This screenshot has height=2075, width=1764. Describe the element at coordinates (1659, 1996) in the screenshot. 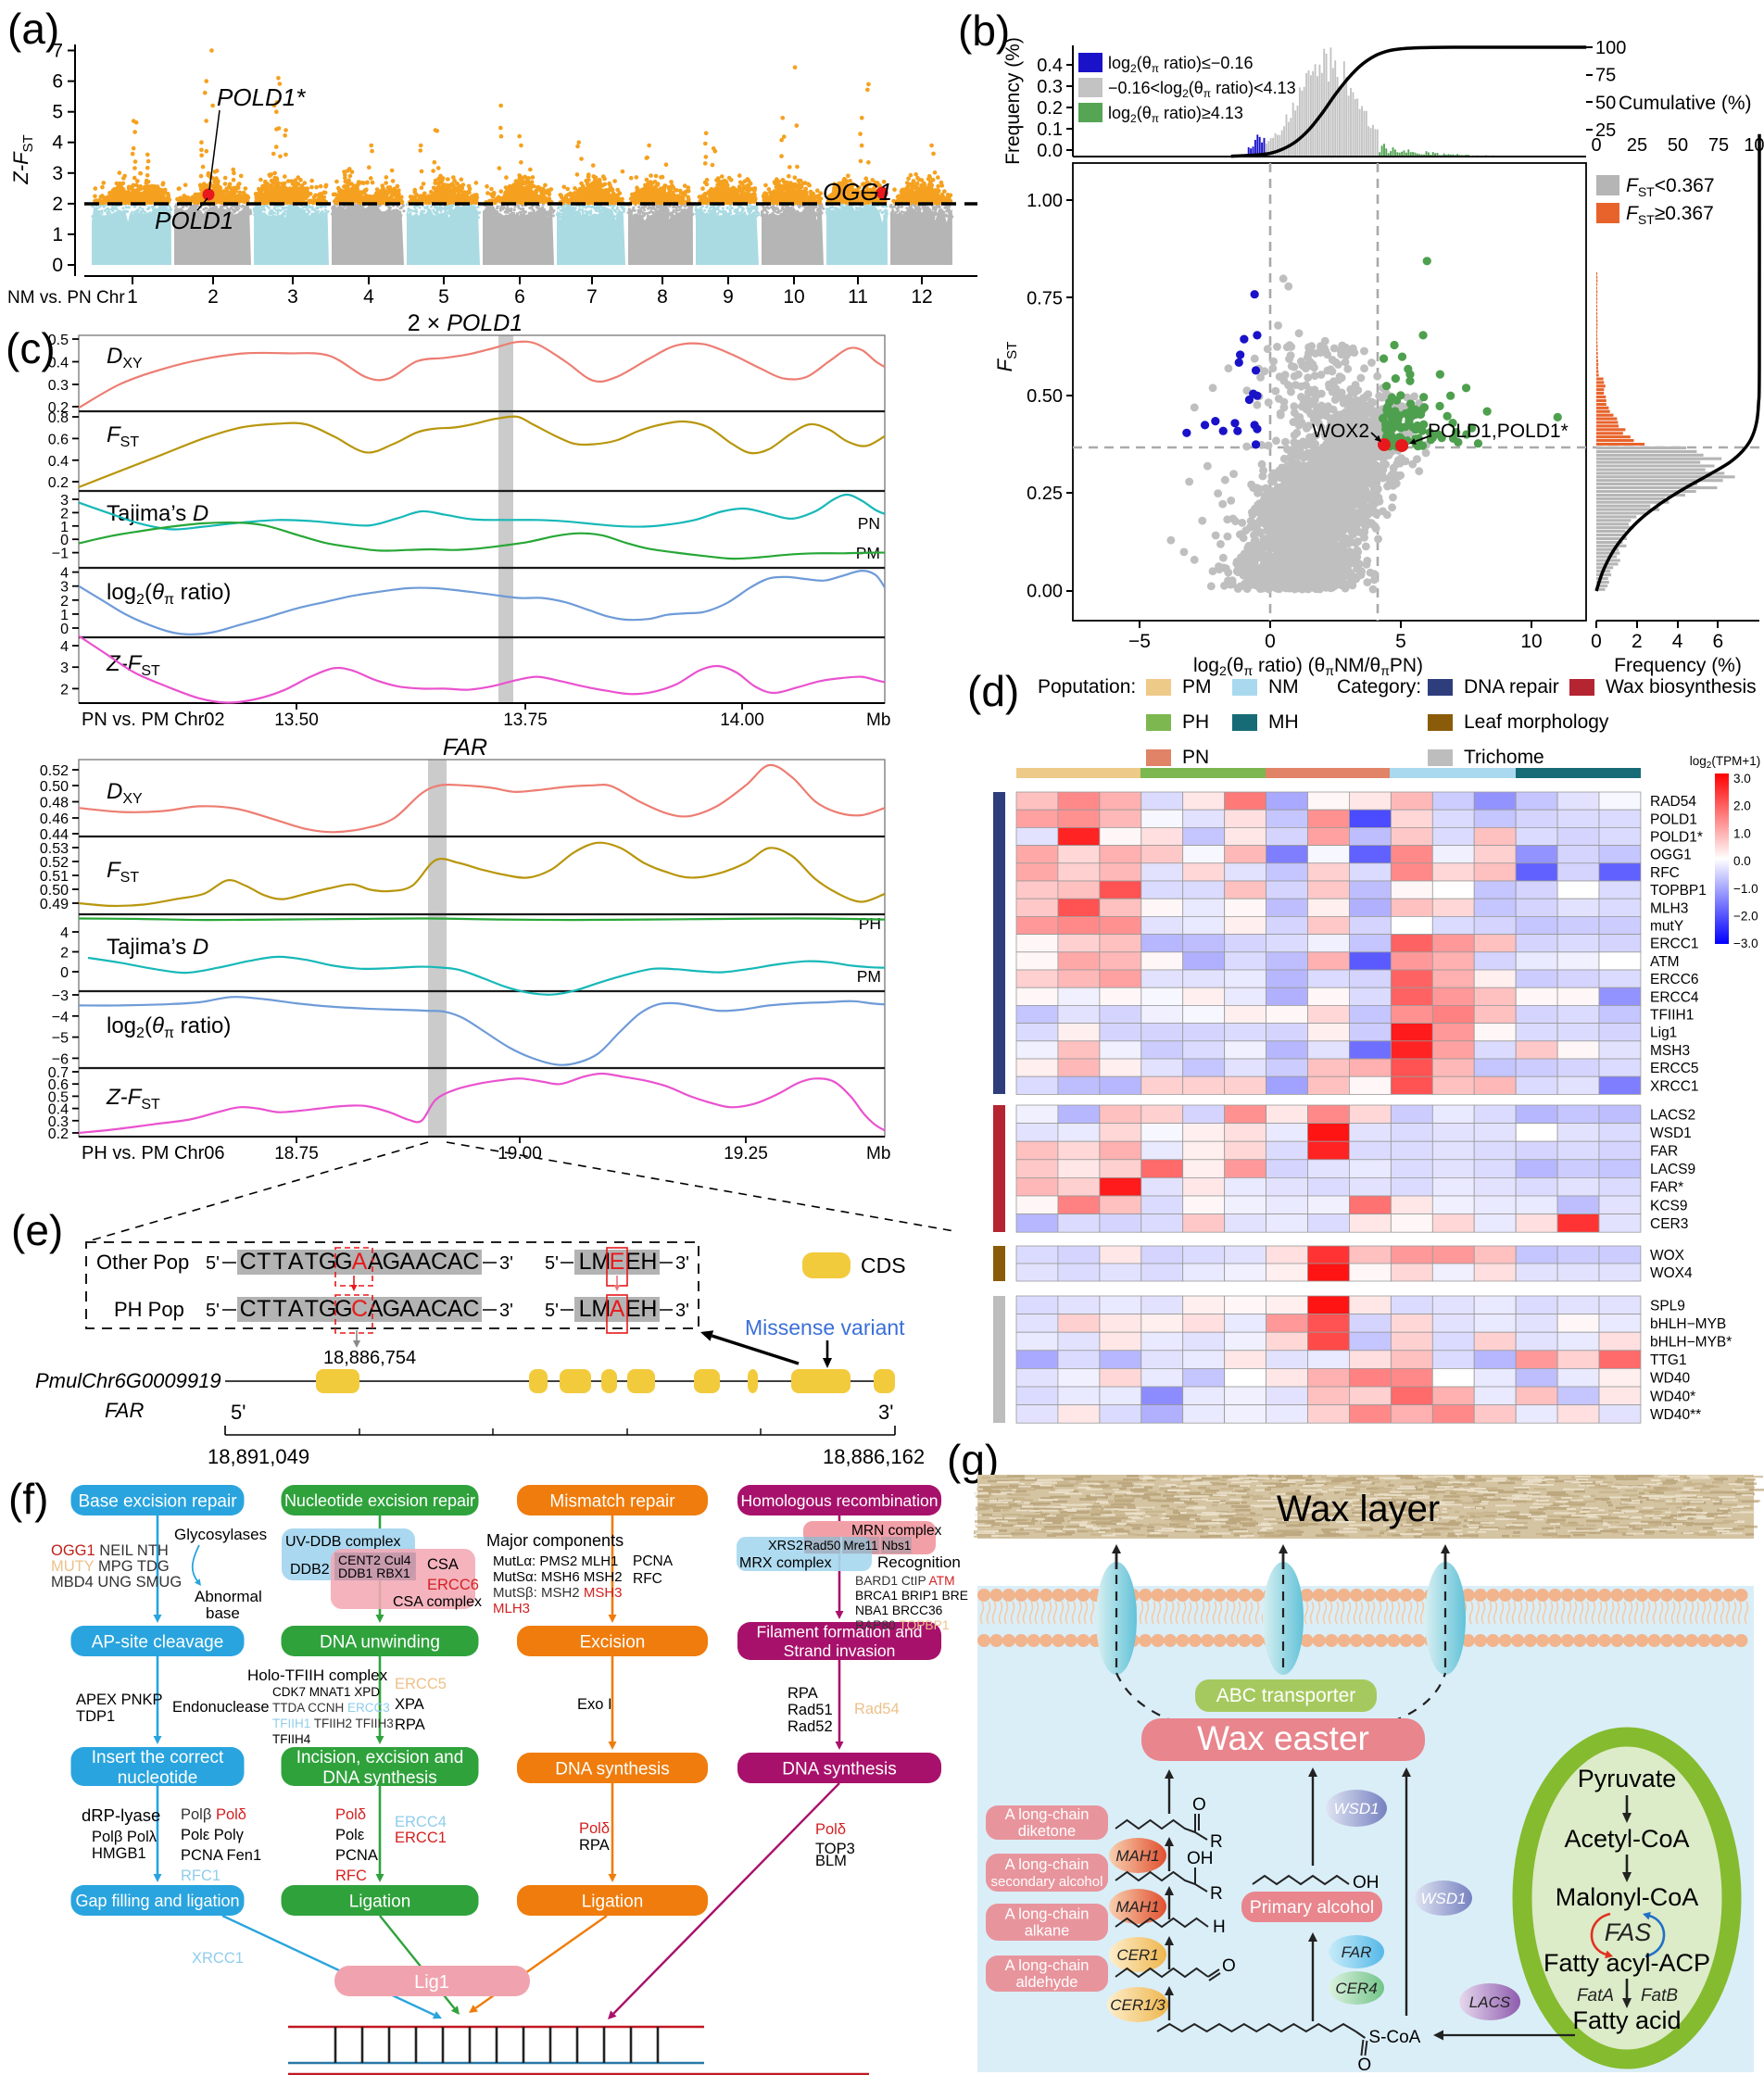

I see `svg-text: FatB` at that location.